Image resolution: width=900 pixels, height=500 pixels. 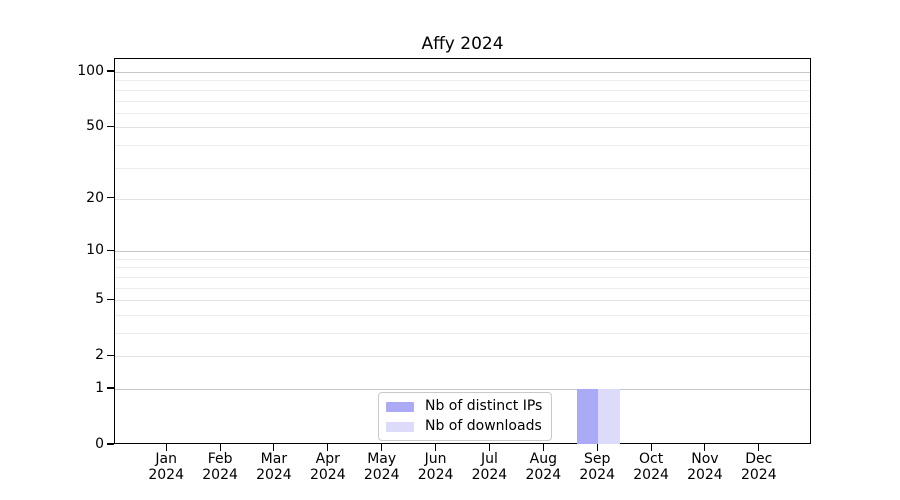 I want to click on x-tick-label: Apr 2024, so click(x=328, y=467).